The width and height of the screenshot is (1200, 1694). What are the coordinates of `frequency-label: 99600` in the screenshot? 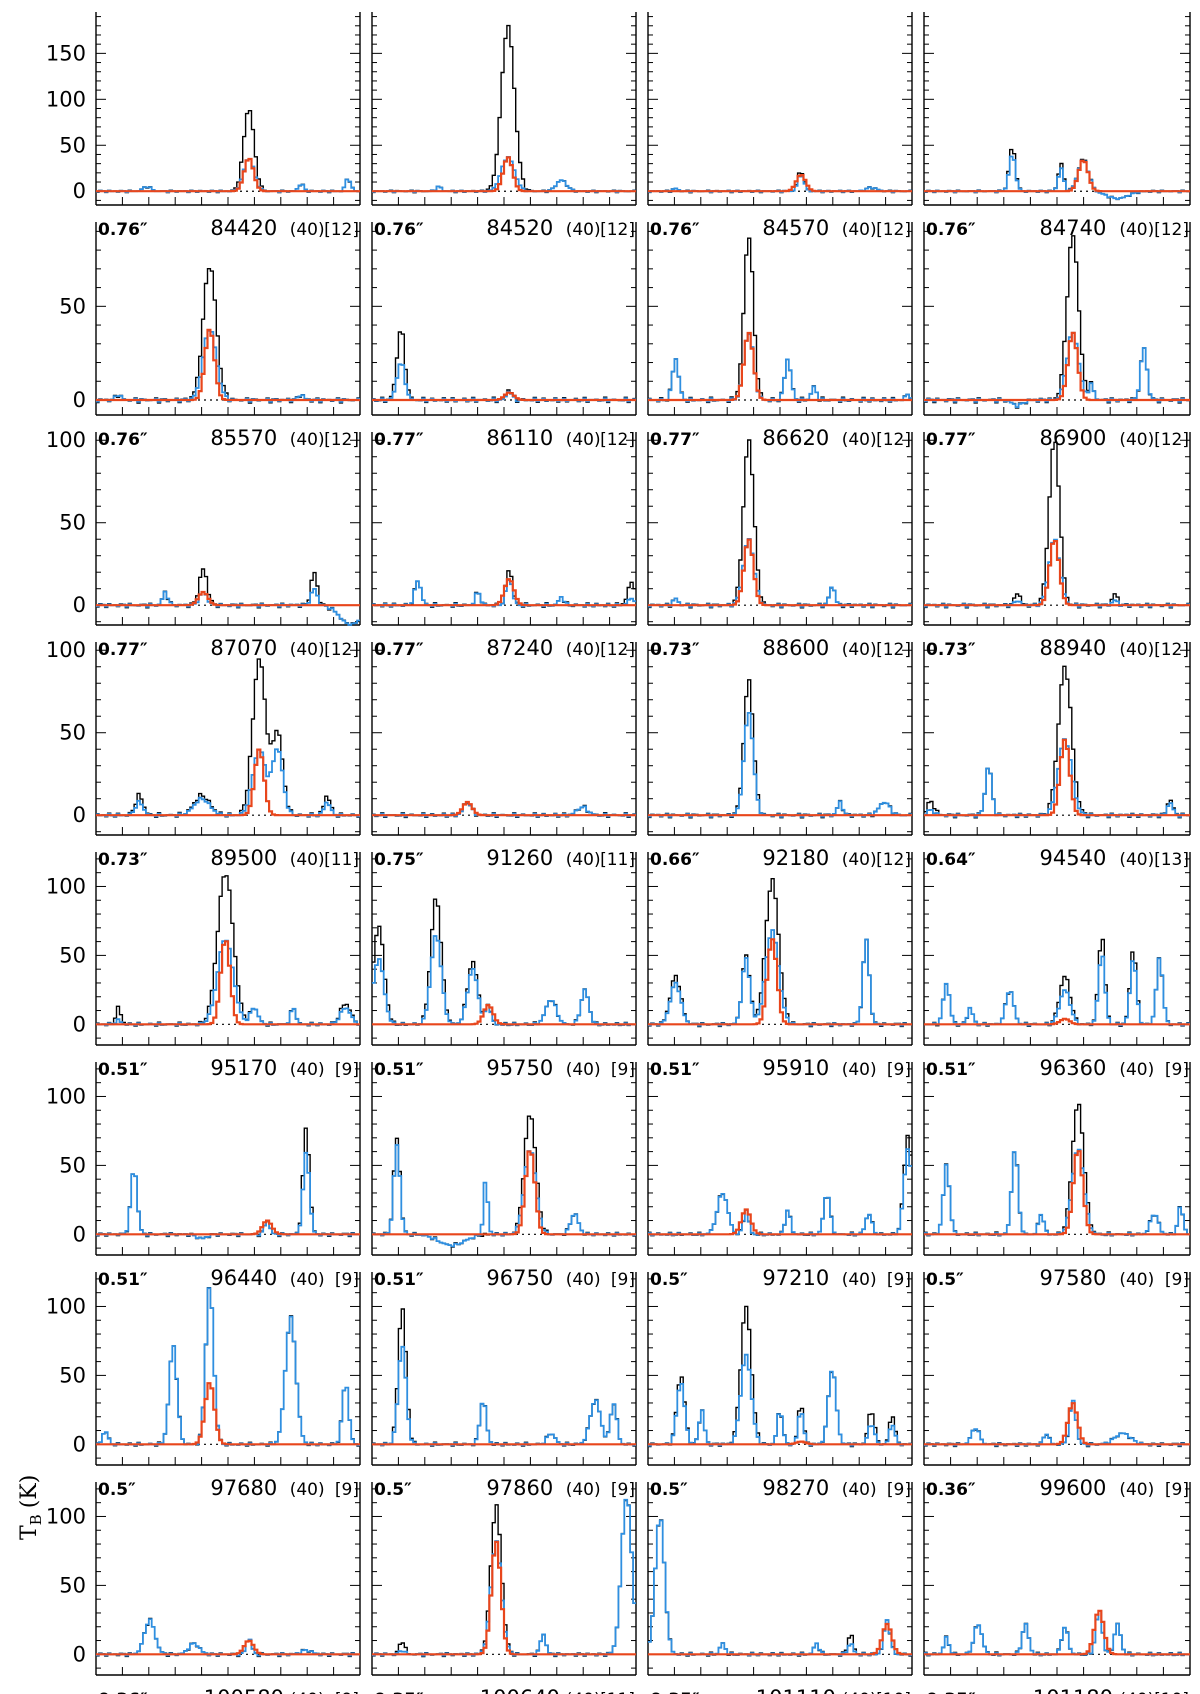 It's located at (1073, 1488).